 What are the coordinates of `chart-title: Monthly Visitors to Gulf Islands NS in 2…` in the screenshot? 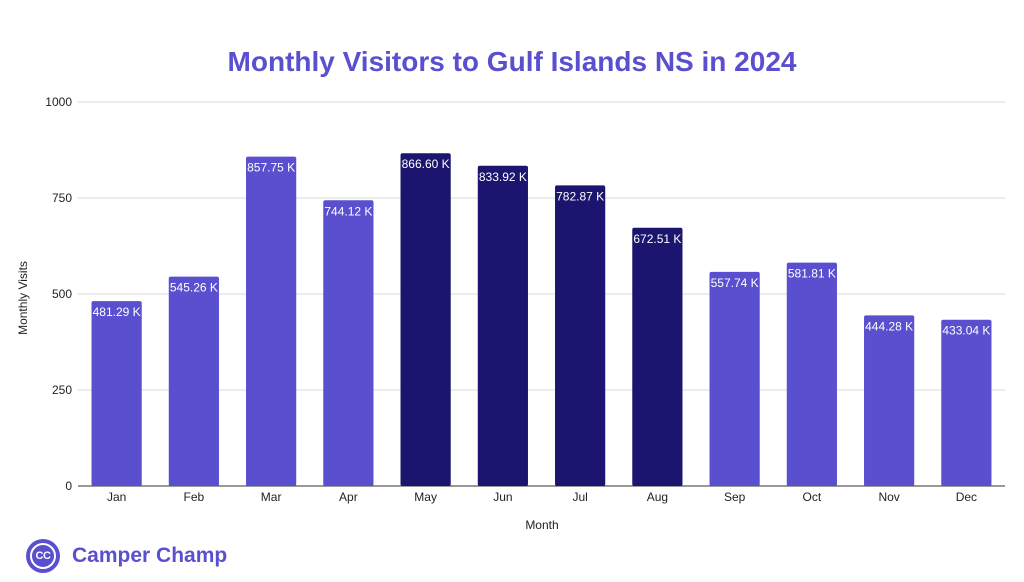 It's located at (512, 61).